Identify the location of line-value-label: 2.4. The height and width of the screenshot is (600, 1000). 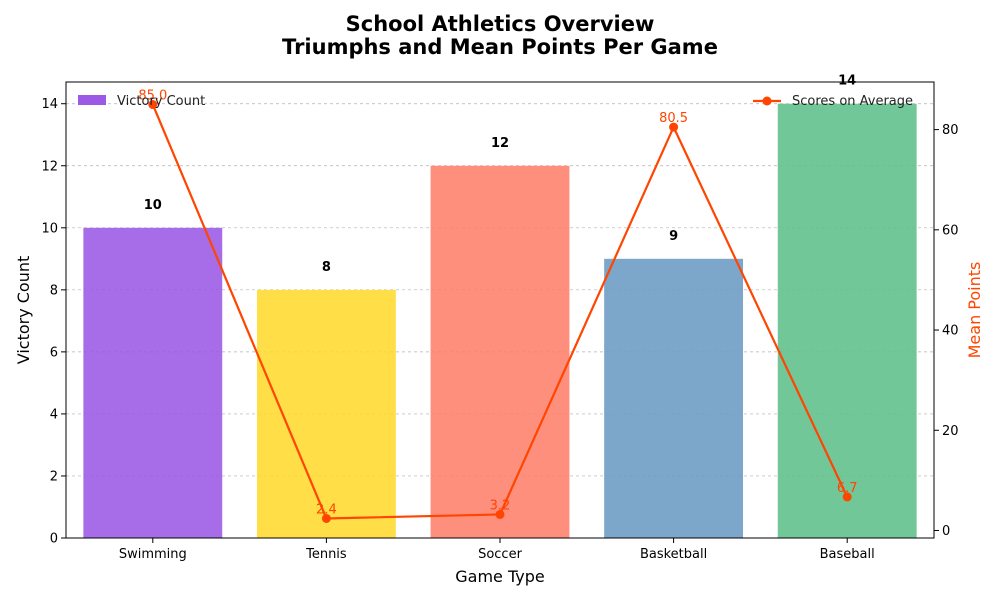
(326, 509).